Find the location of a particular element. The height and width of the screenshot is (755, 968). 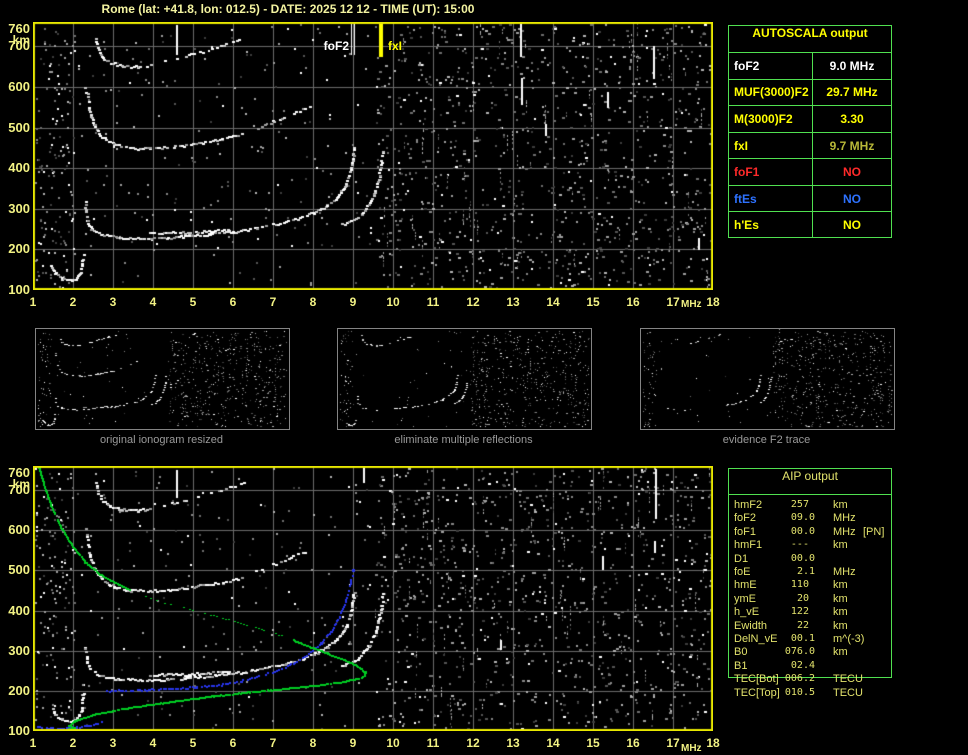

y-tick-bottom-300: 300 is located at coordinates (19, 650).